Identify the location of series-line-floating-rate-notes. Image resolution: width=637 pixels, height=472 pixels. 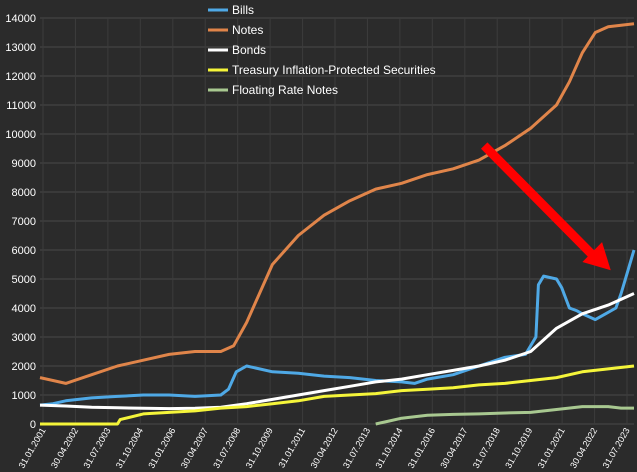
(504, 415).